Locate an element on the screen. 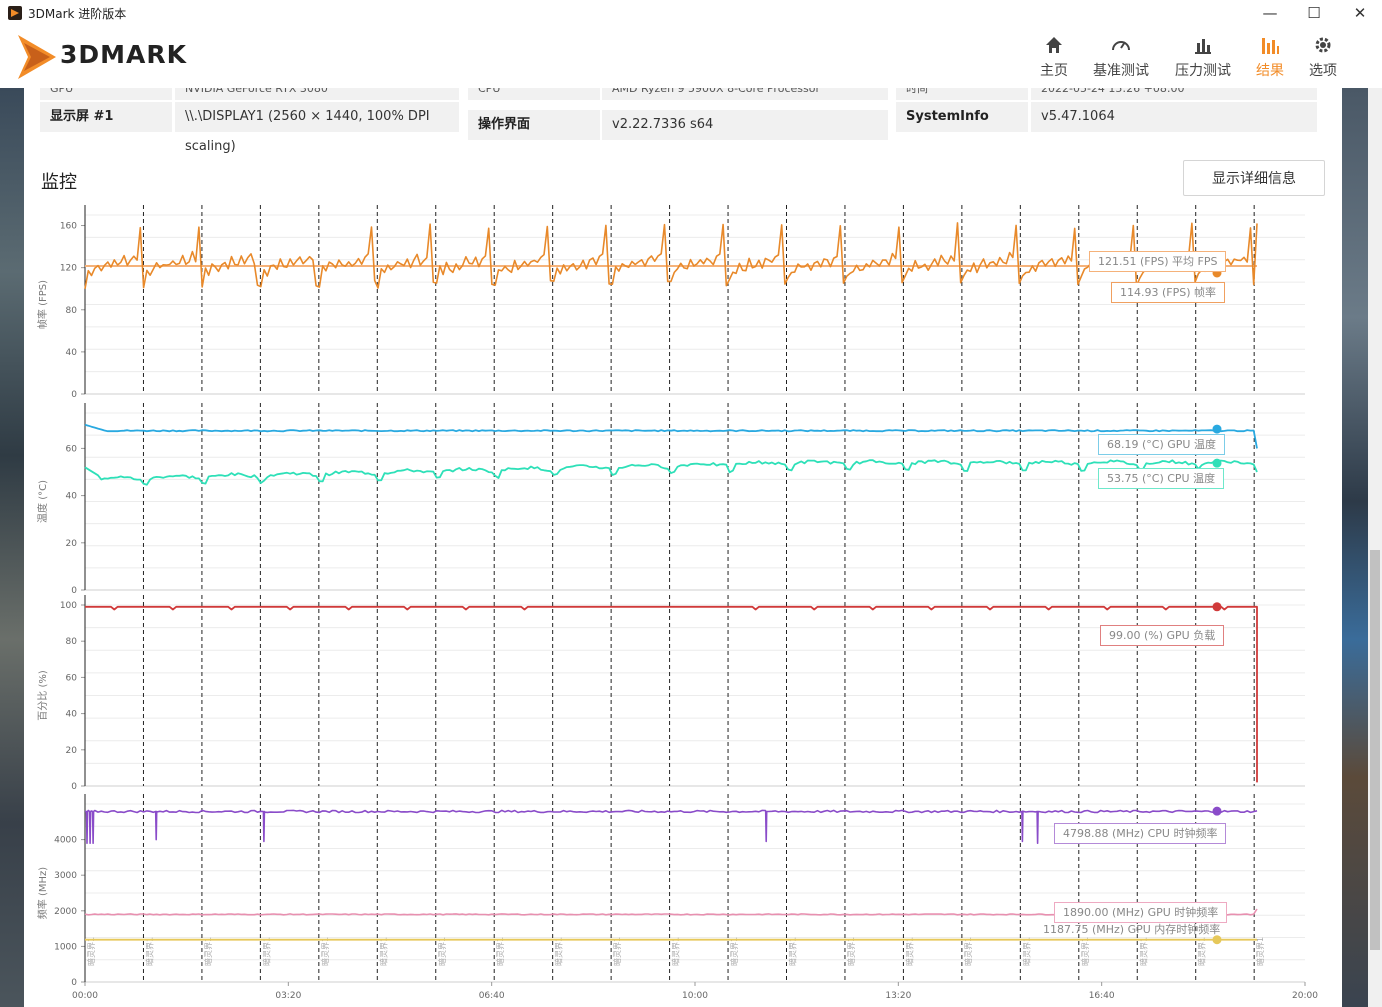  tooltip-fps: 114.93 (FPS) 帧率 is located at coordinates (1168, 292).